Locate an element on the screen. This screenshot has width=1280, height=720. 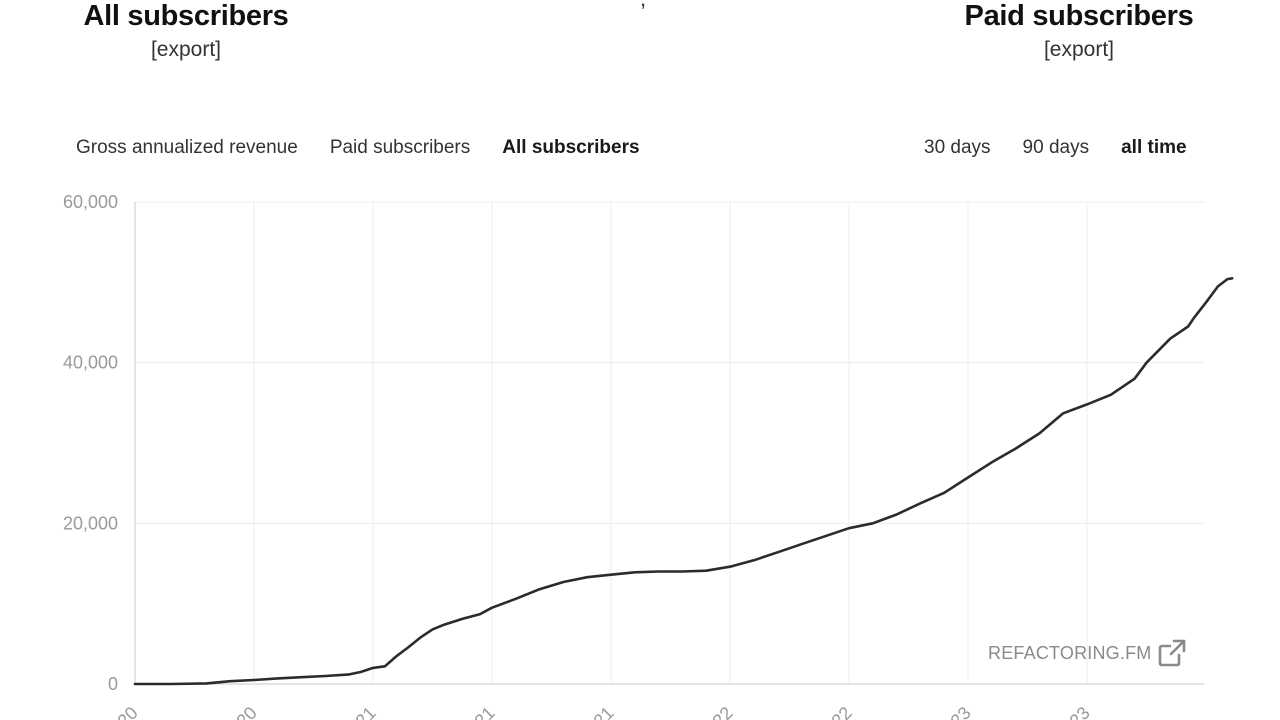
x-axis-tick-labels: …20 …20 …21 …21 …21 …22 …22 …23 …23 is located at coordinates (597, 711).